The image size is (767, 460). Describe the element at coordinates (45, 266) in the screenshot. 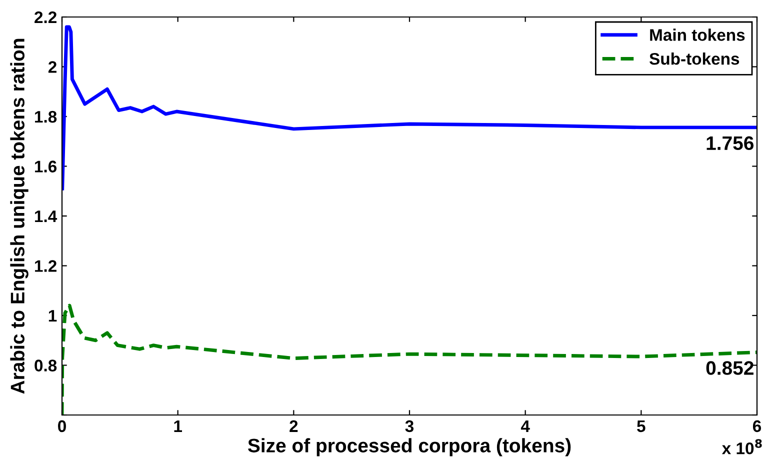

I see `y-tick-label: 1.2` at that location.